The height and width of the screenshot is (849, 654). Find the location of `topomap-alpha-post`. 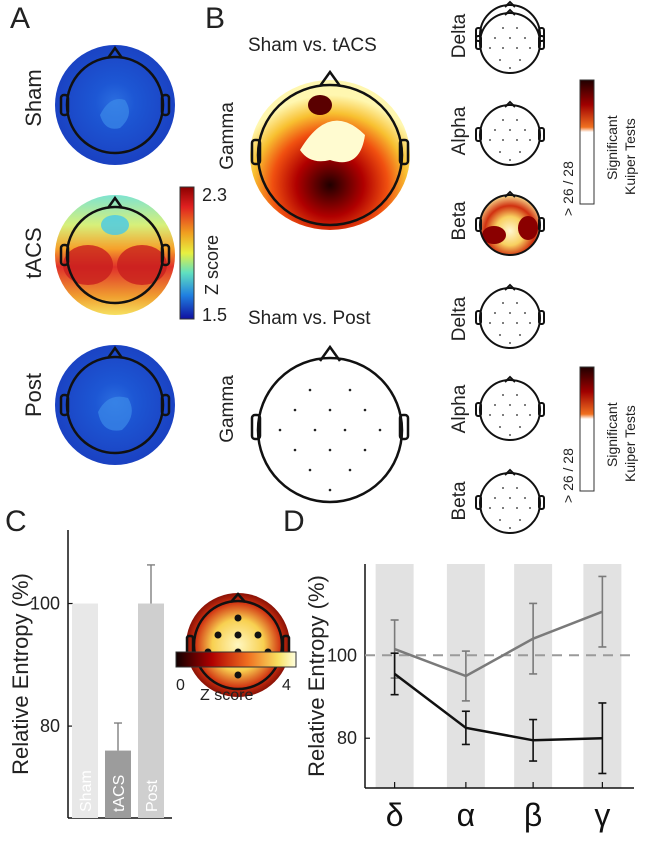

topomap-alpha-post is located at coordinates (510, 408).